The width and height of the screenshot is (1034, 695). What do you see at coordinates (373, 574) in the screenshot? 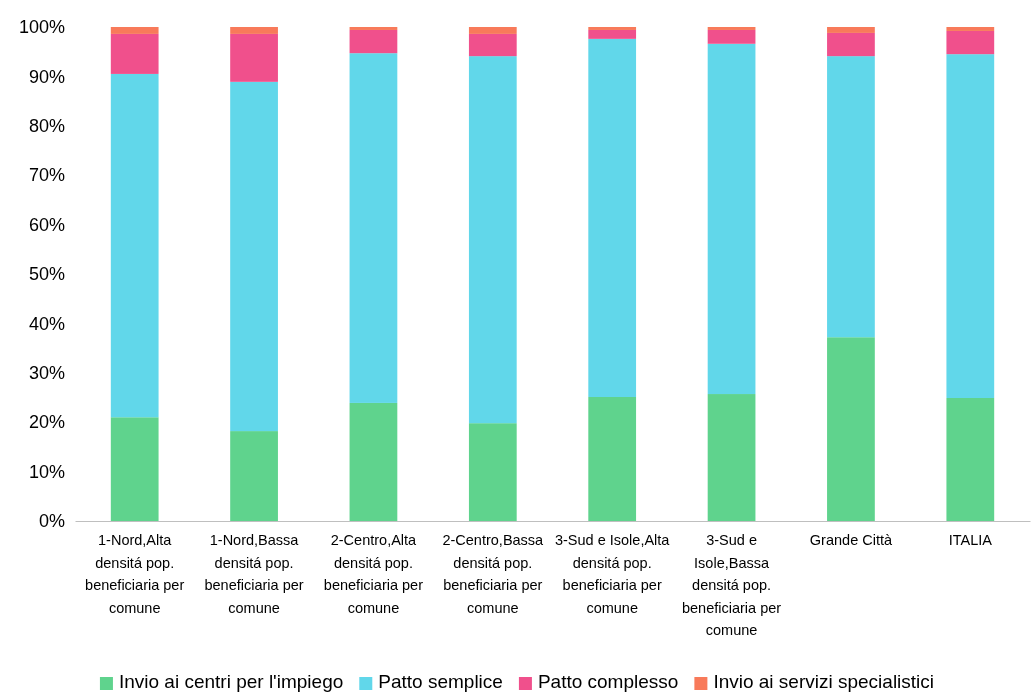
I see `x-tick-label: 2-Centro,Alta densitá pop. beneficiaria per comune` at bounding box center [373, 574].